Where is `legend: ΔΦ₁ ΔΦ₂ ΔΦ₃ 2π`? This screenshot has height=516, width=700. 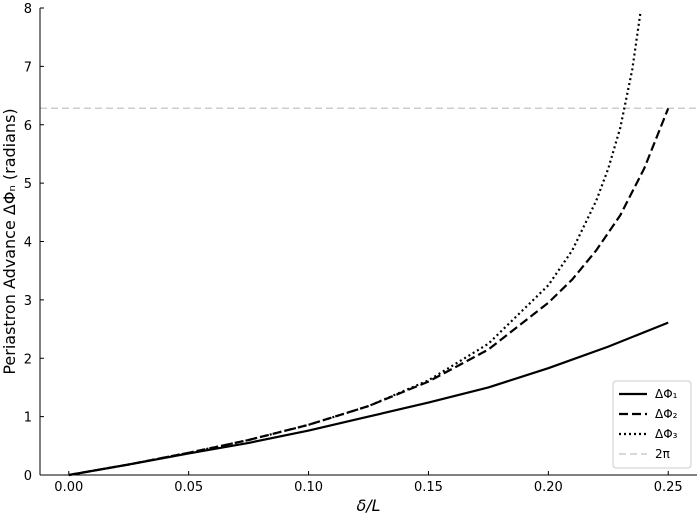 legend: ΔΦ₁ ΔΦ₂ ΔΦ₃ 2π is located at coordinates (652, 424).